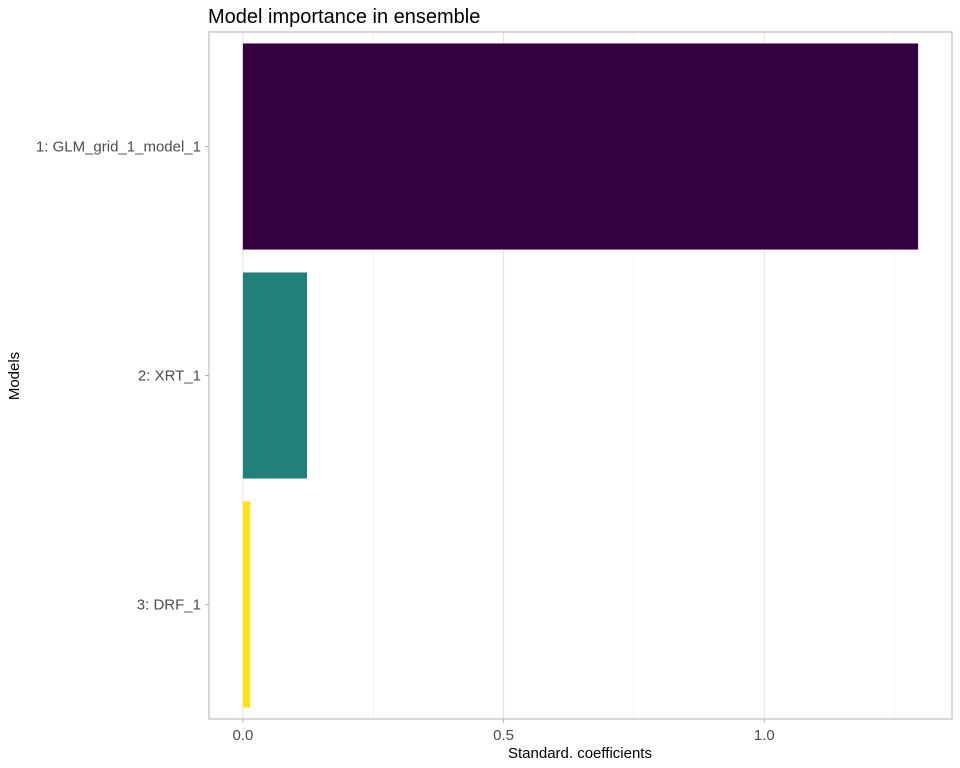 The width and height of the screenshot is (960, 768). Describe the element at coordinates (764, 735) in the screenshot. I see `x-tick-label: 1.0` at that location.